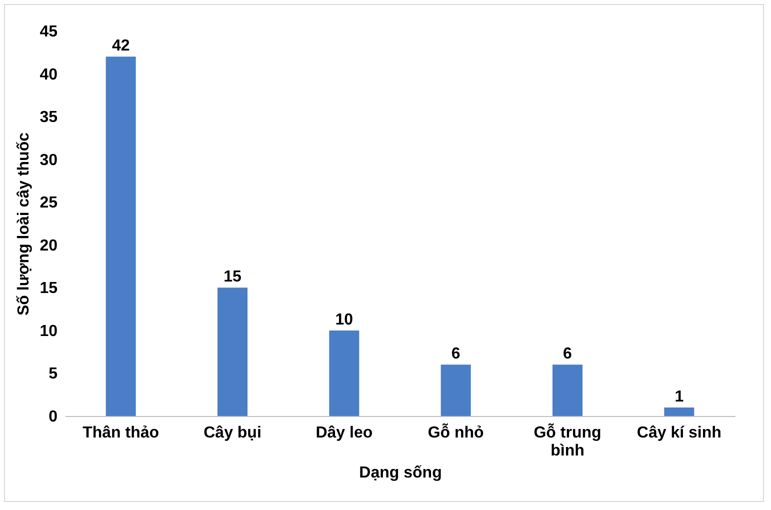 This screenshot has width=771, height=510. I want to click on y-tick-label: 5, so click(53, 374).